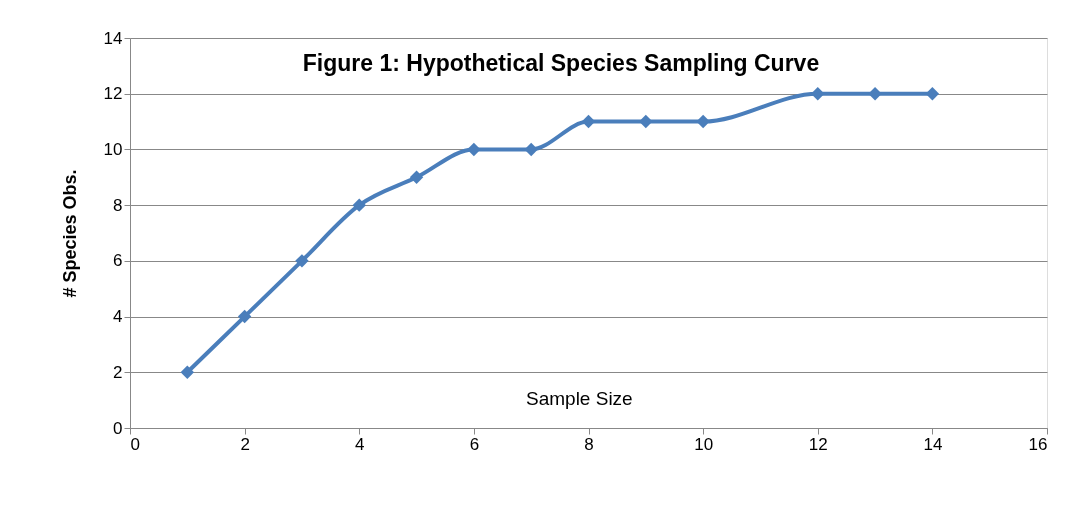 This screenshot has width=1083, height=519. I want to click on x-tick-label: 14, so click(933, 444).